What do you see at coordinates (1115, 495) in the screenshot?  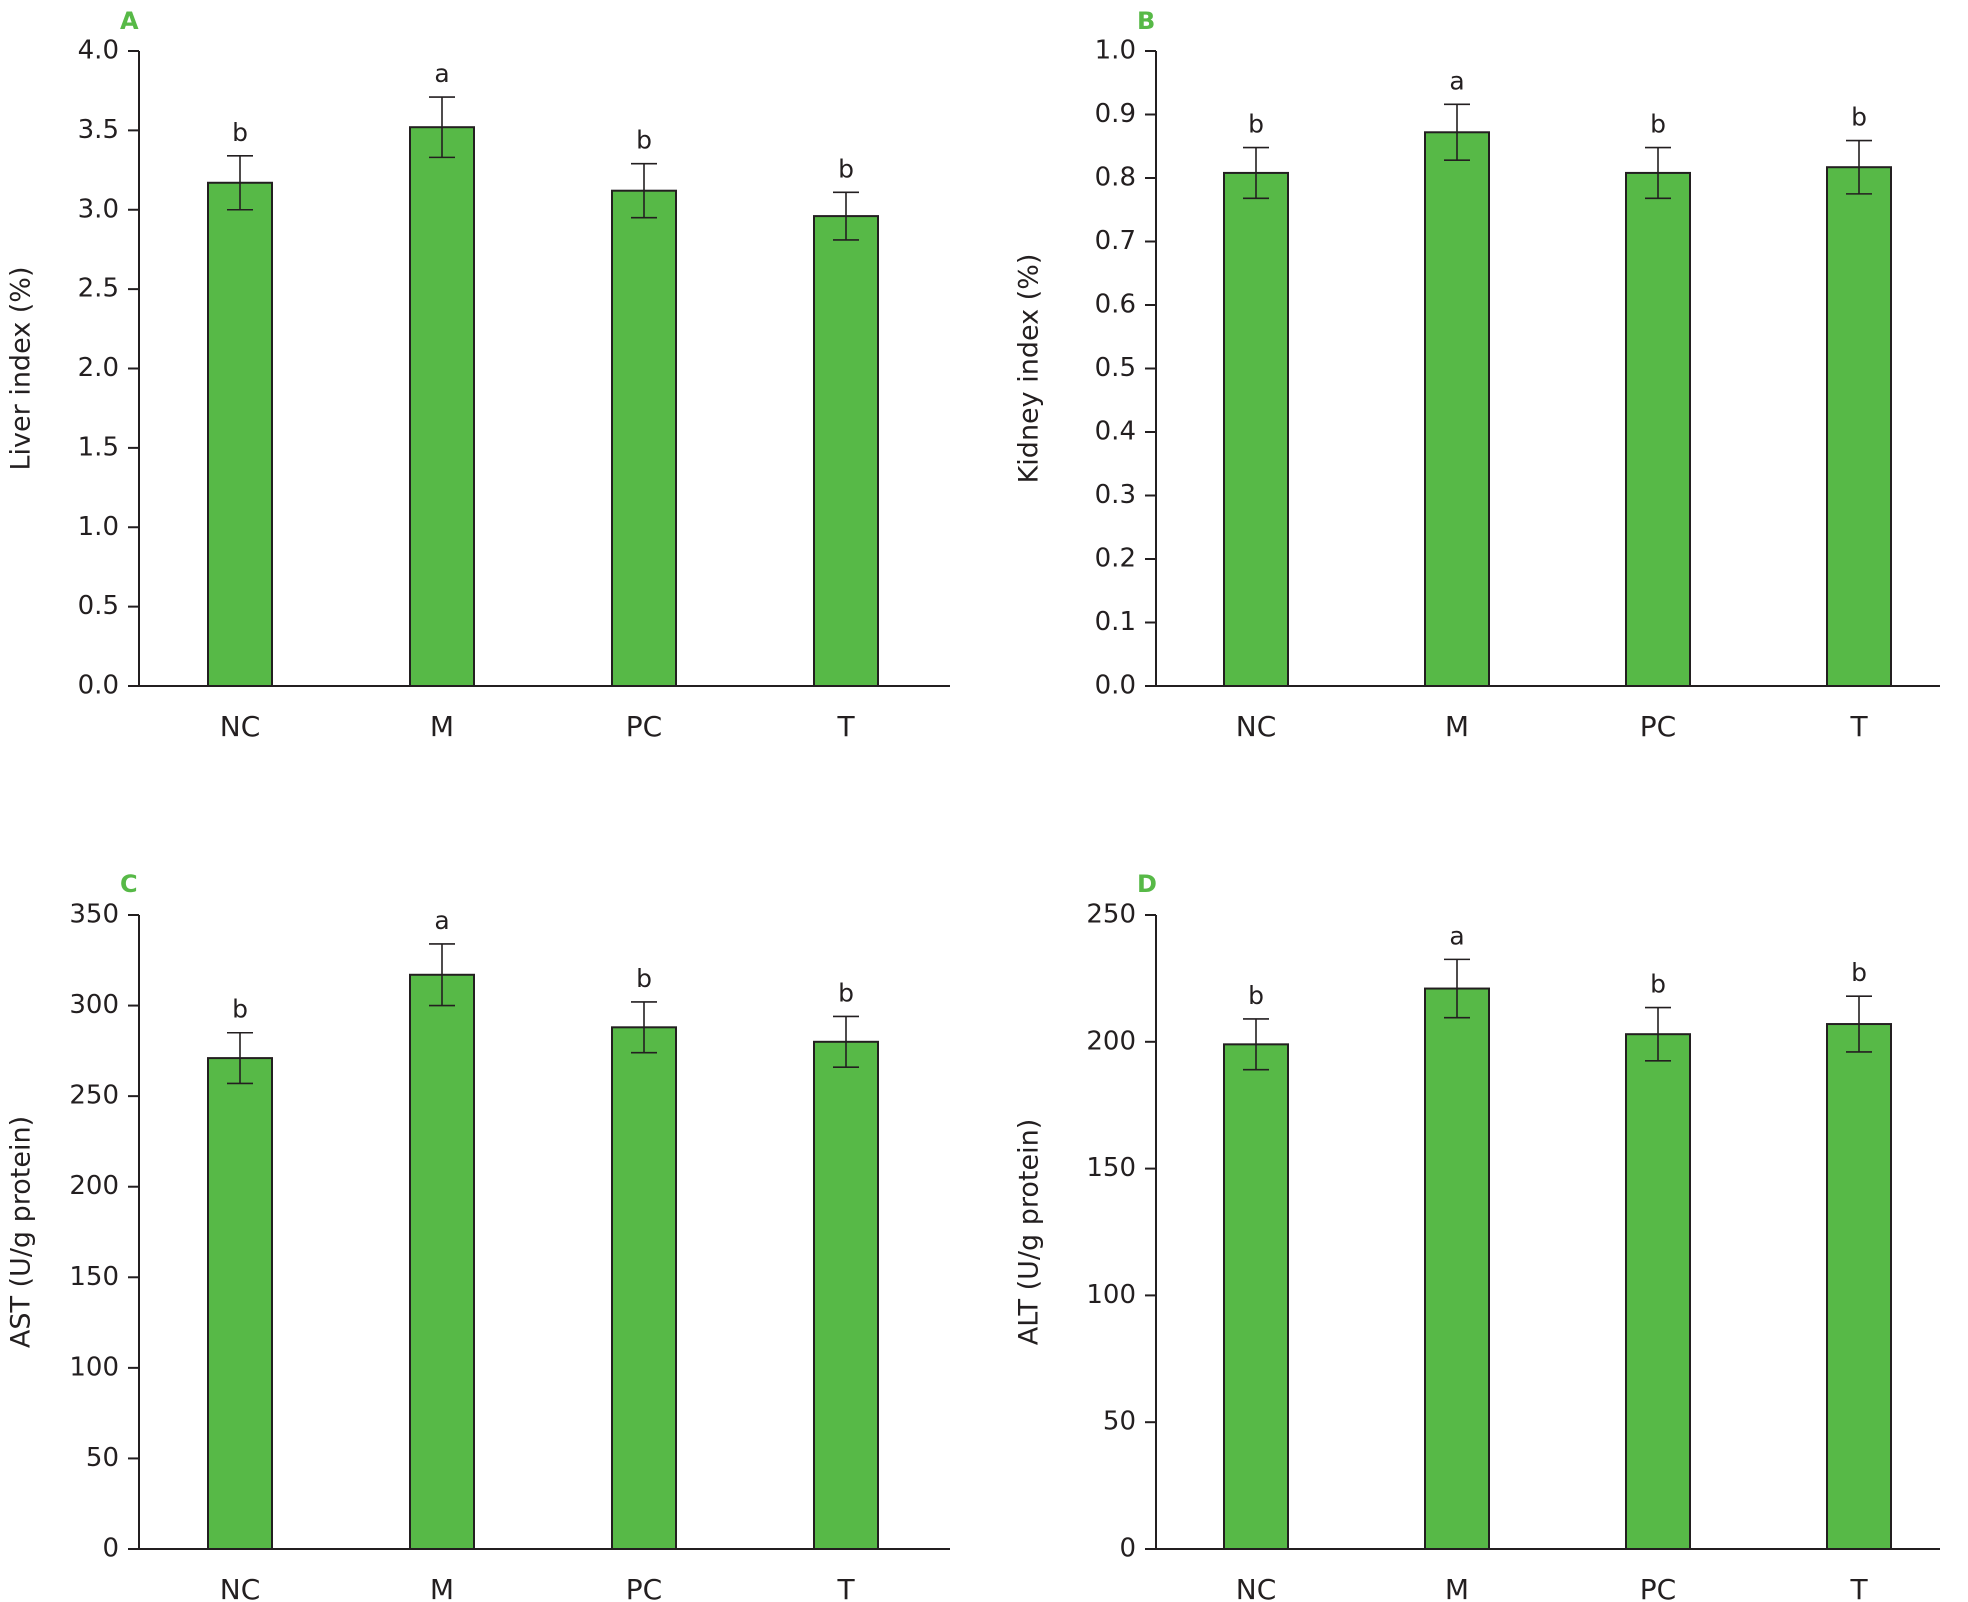 I see `y-tick-label: 0.3` at bounding box center [1115, 495].